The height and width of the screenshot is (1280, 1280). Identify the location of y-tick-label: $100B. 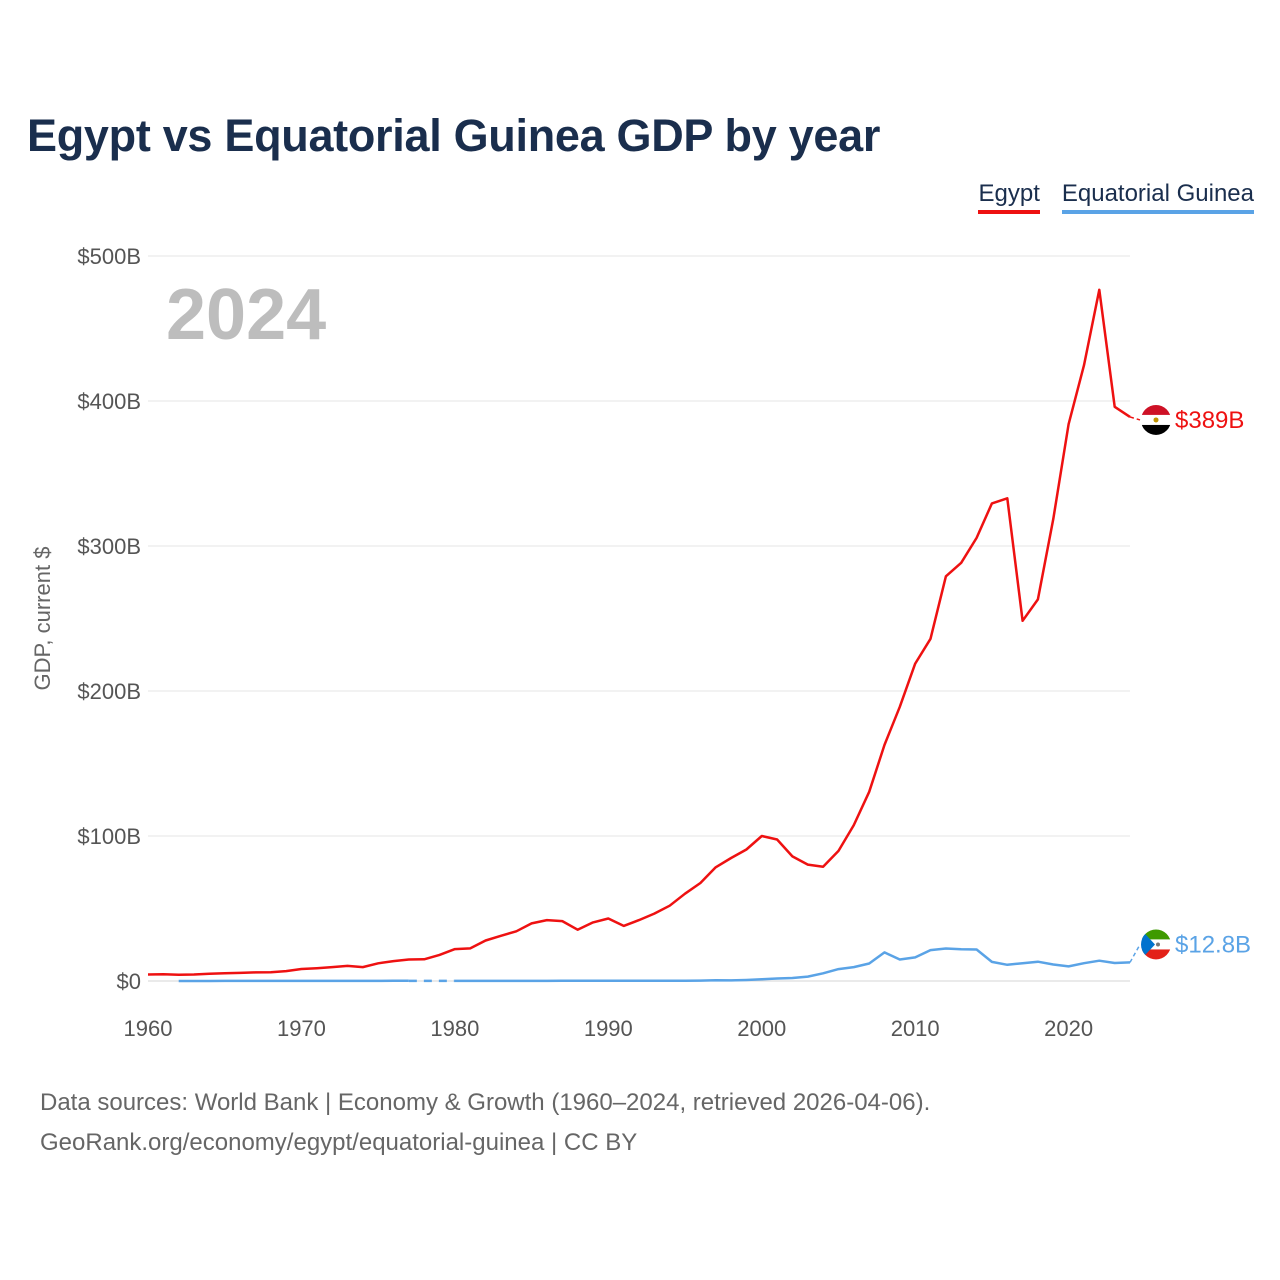
(109, 836).